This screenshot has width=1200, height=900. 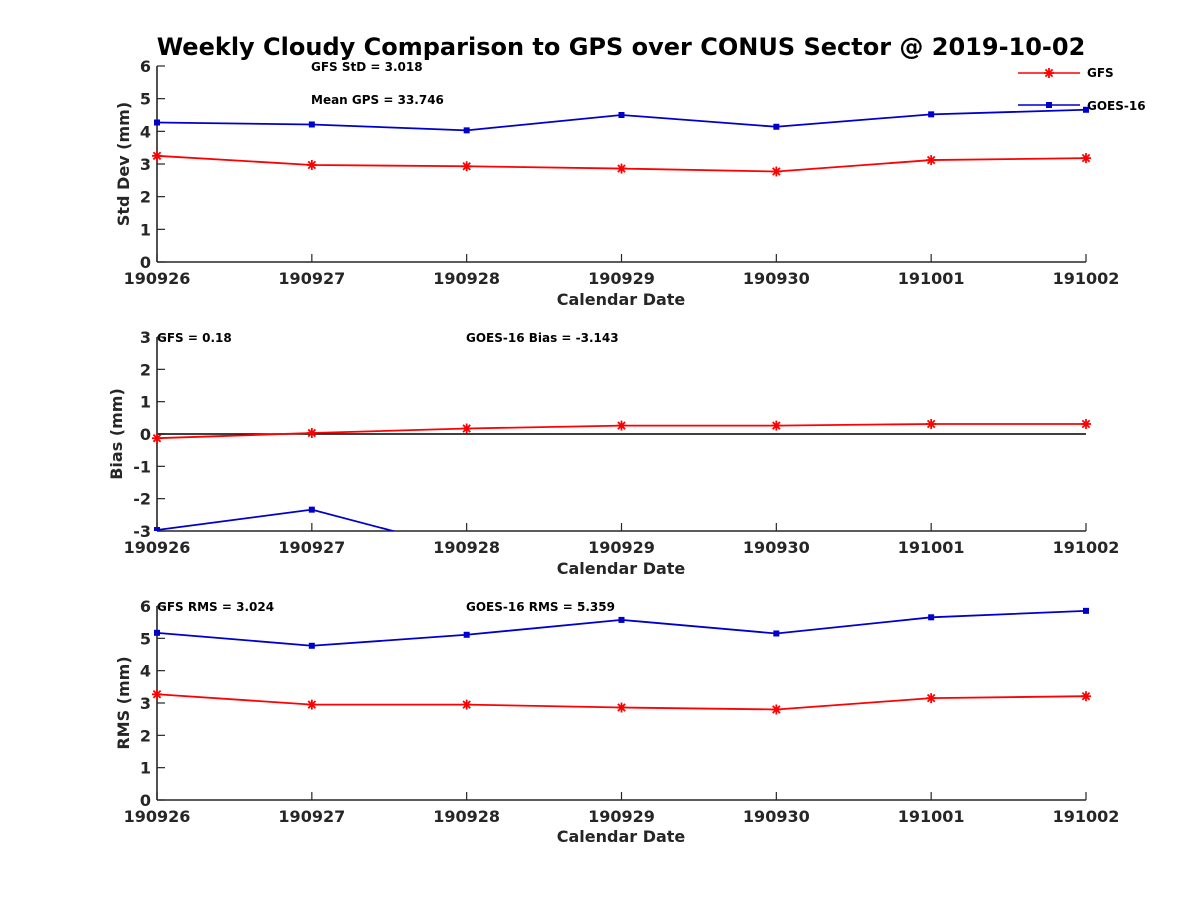 I want to click on y-tick-label: -2, so click(x=142, y=499).